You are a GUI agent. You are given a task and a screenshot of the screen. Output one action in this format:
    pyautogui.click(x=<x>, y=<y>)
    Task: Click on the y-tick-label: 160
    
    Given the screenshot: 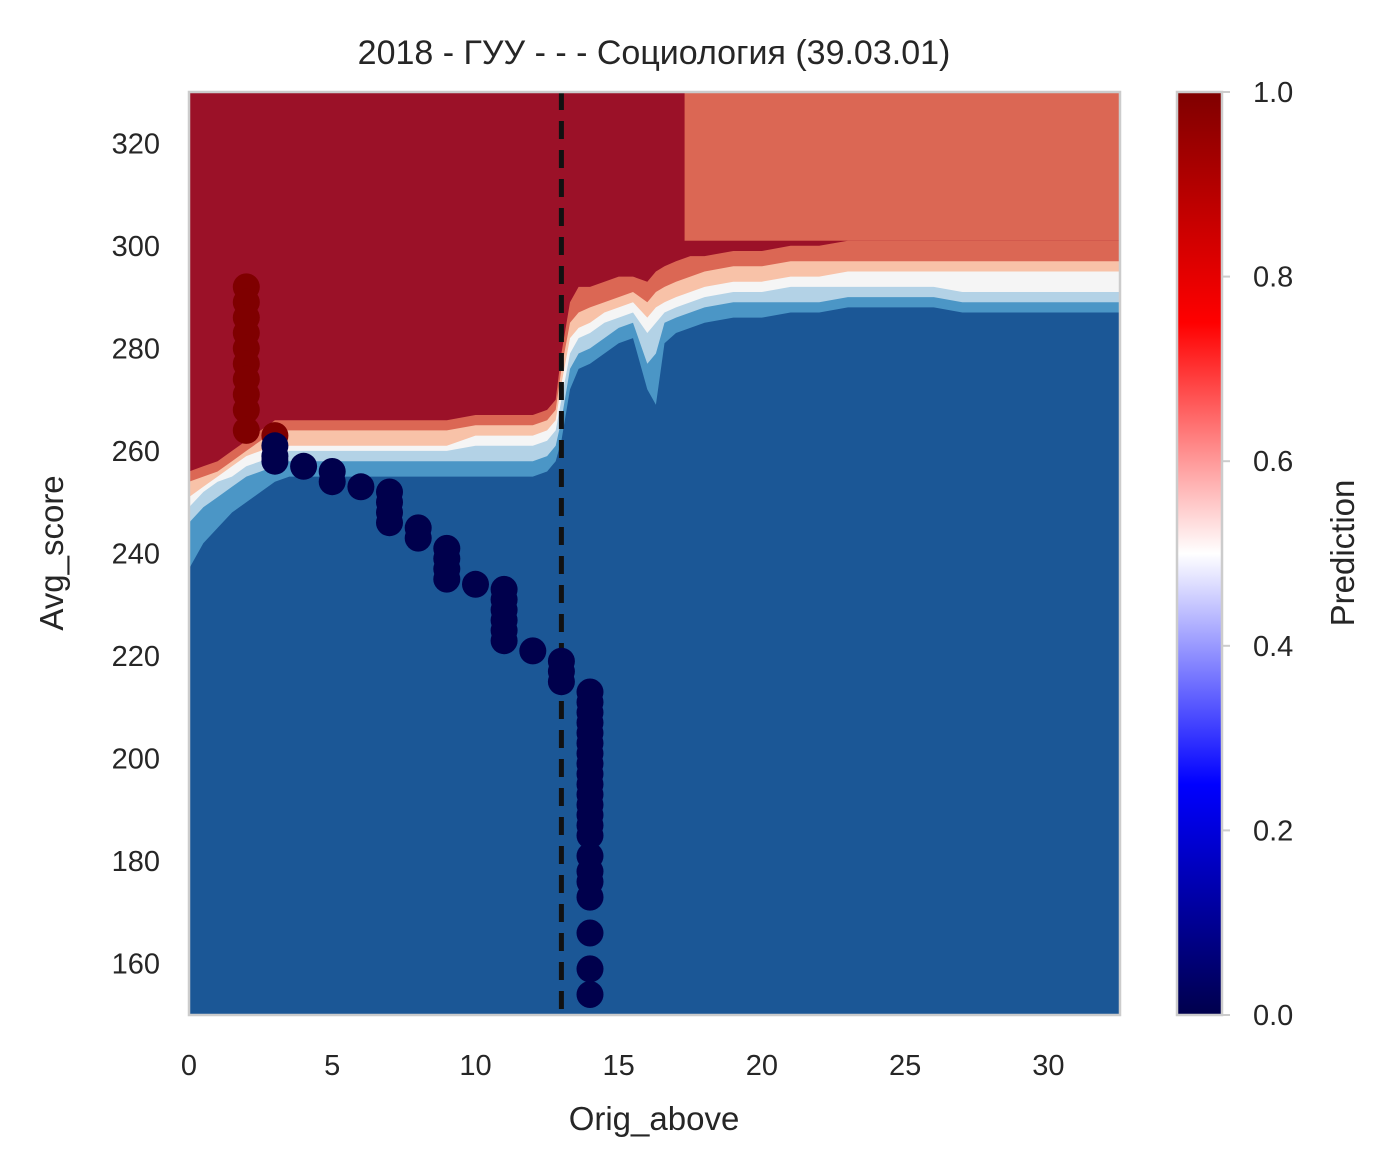 What is the action you would take?
    pyautogui.click(x=136, y=965)
    